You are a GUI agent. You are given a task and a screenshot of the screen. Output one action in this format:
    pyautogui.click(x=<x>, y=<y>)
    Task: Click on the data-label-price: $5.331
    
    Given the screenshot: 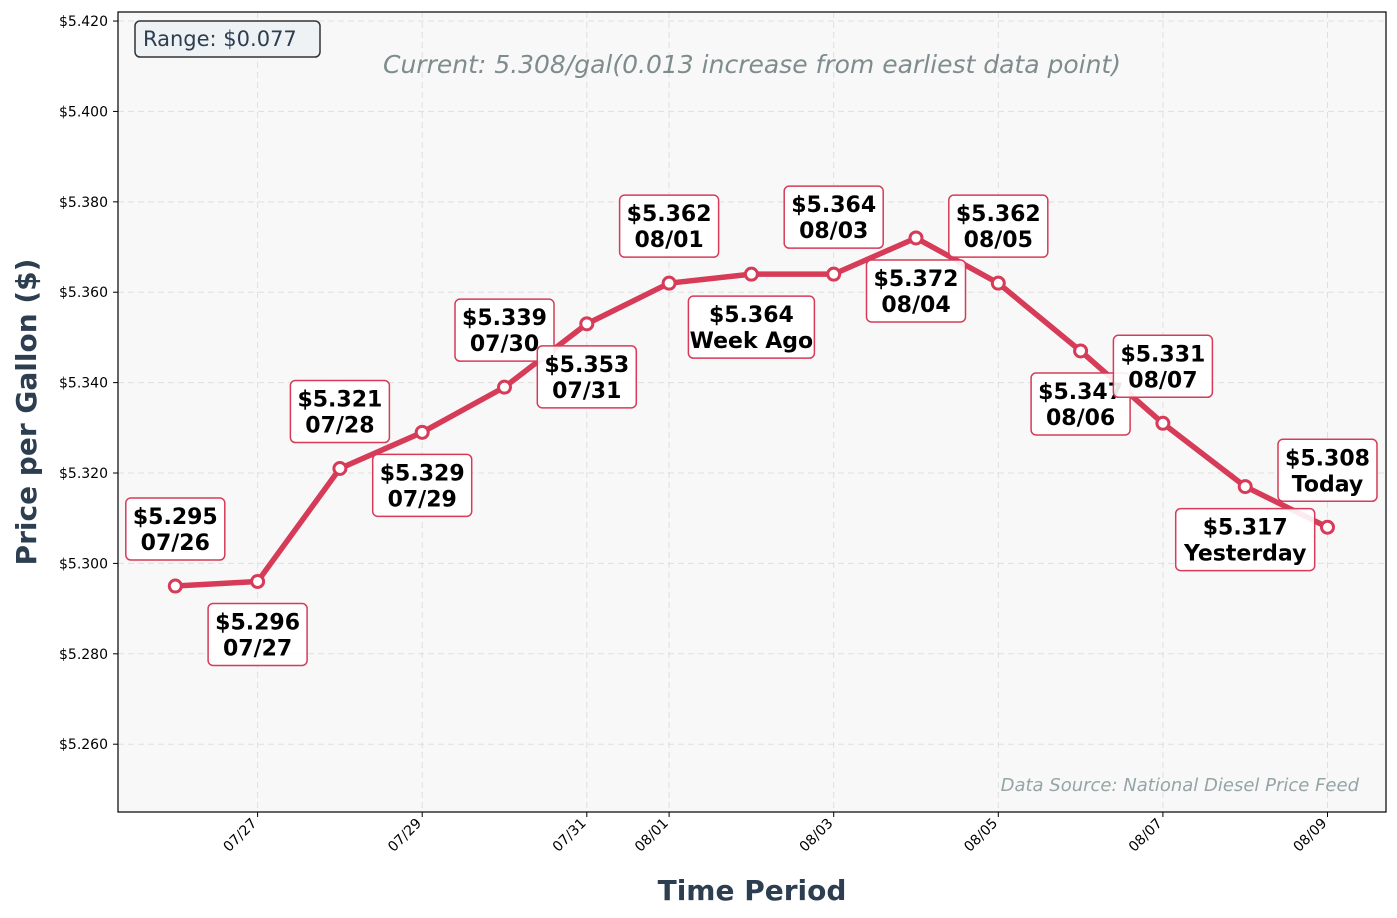 What is the action you would take?
    pyautogui.click(x=1162, y=354)
    